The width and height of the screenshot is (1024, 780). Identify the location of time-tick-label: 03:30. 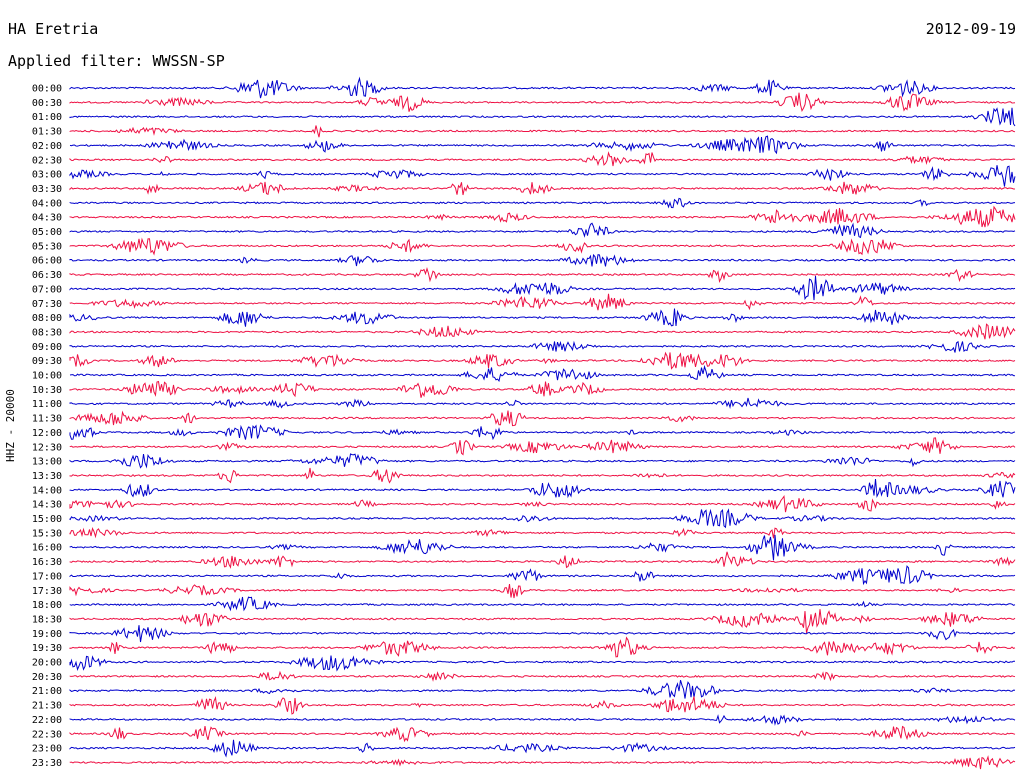
(47, 189).